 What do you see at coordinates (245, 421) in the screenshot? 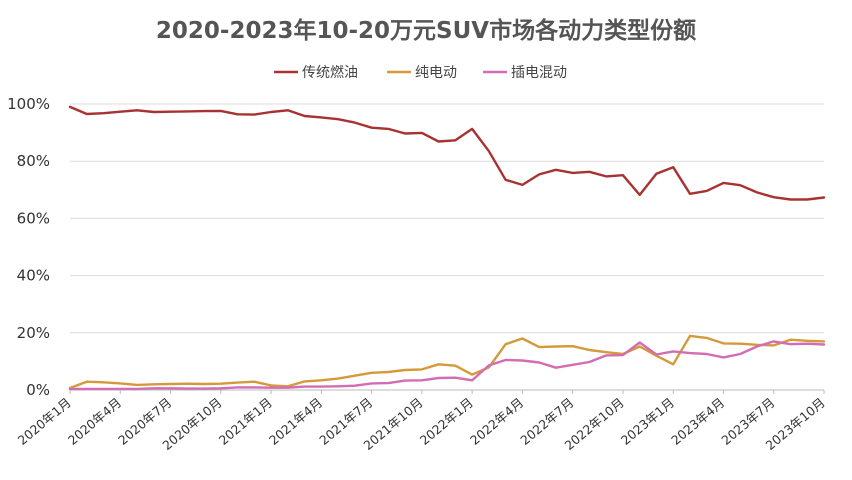
I see `x-tick-label: 2021年1月` at bounding box center [245, 421].